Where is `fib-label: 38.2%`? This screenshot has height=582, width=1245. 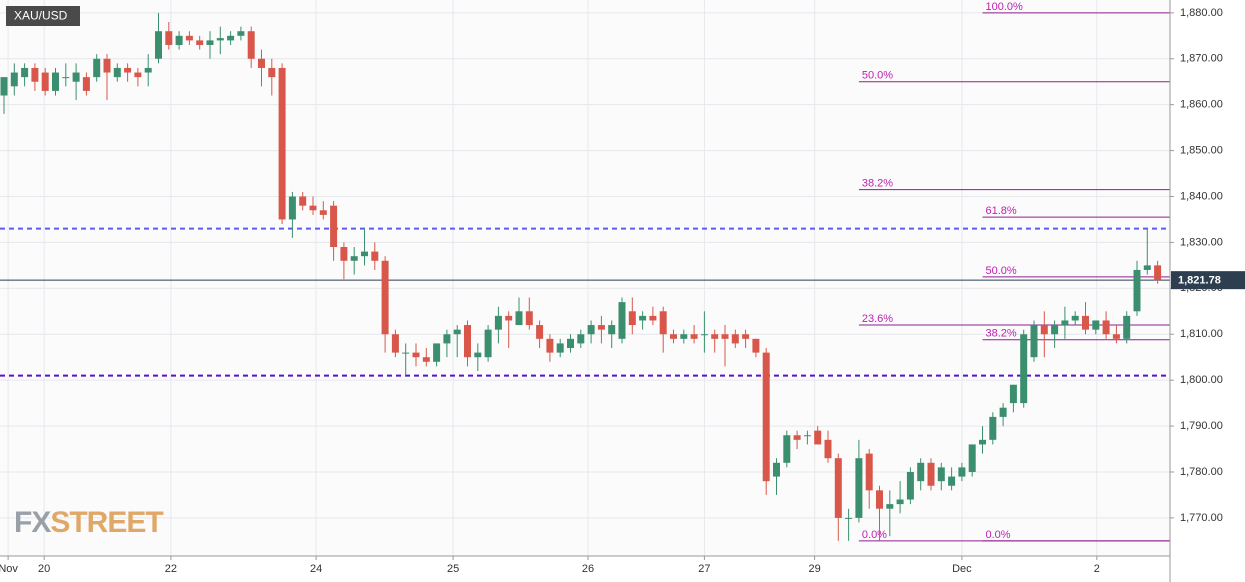
fib-label: 38.2% is located at coordinates (1001, 334).